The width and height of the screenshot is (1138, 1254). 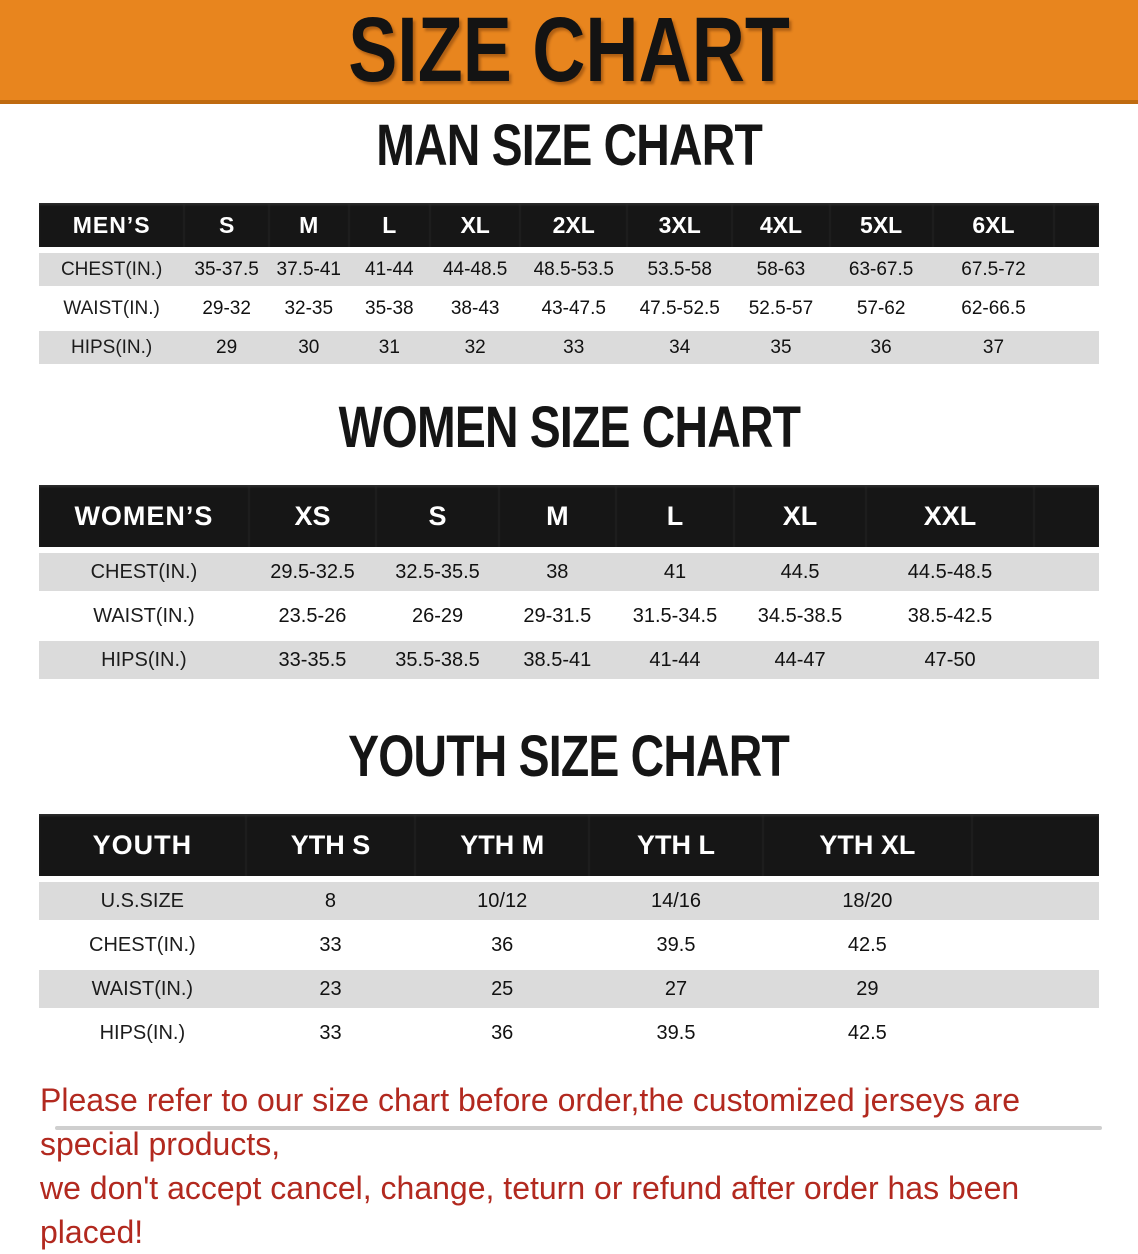 What do you see at coordinates (144, 516) in the screenshot?
I see `women-corner-label: WOMEN’S` at bounding box center [144, 516].